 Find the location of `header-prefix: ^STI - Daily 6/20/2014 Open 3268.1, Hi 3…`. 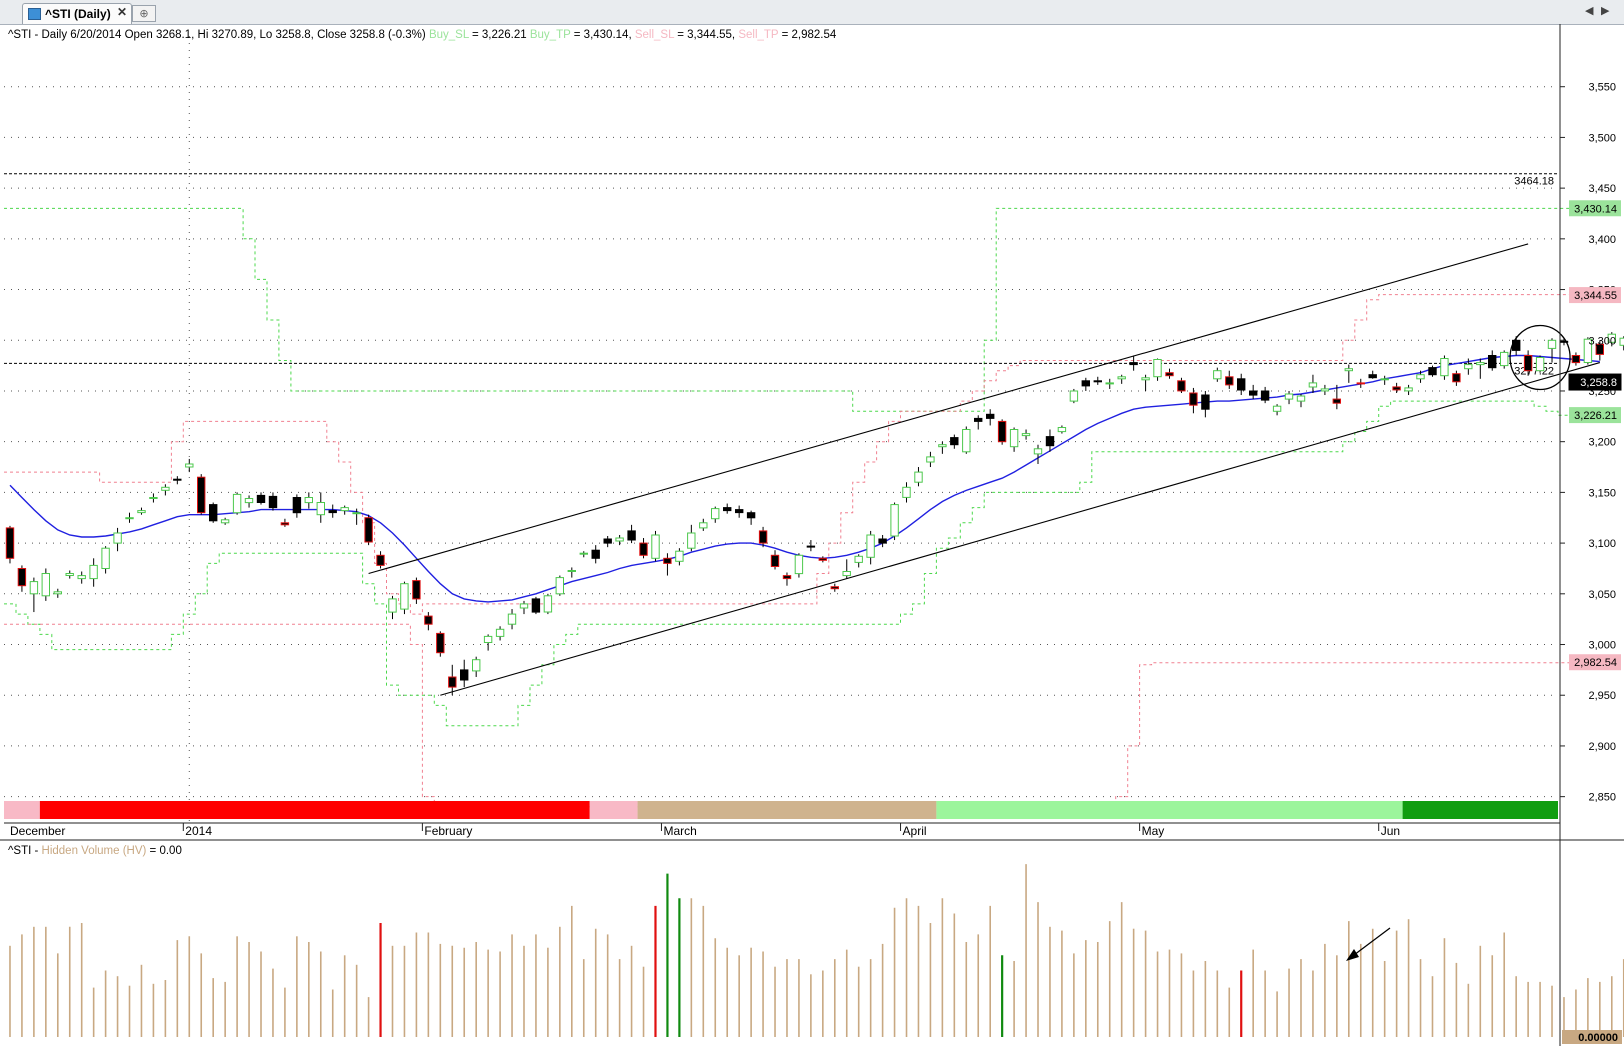

header-prefix: ^STI - Daily 6/20/2014 Open 3268.1, Hi 3… is located at coordinates (218, 35).